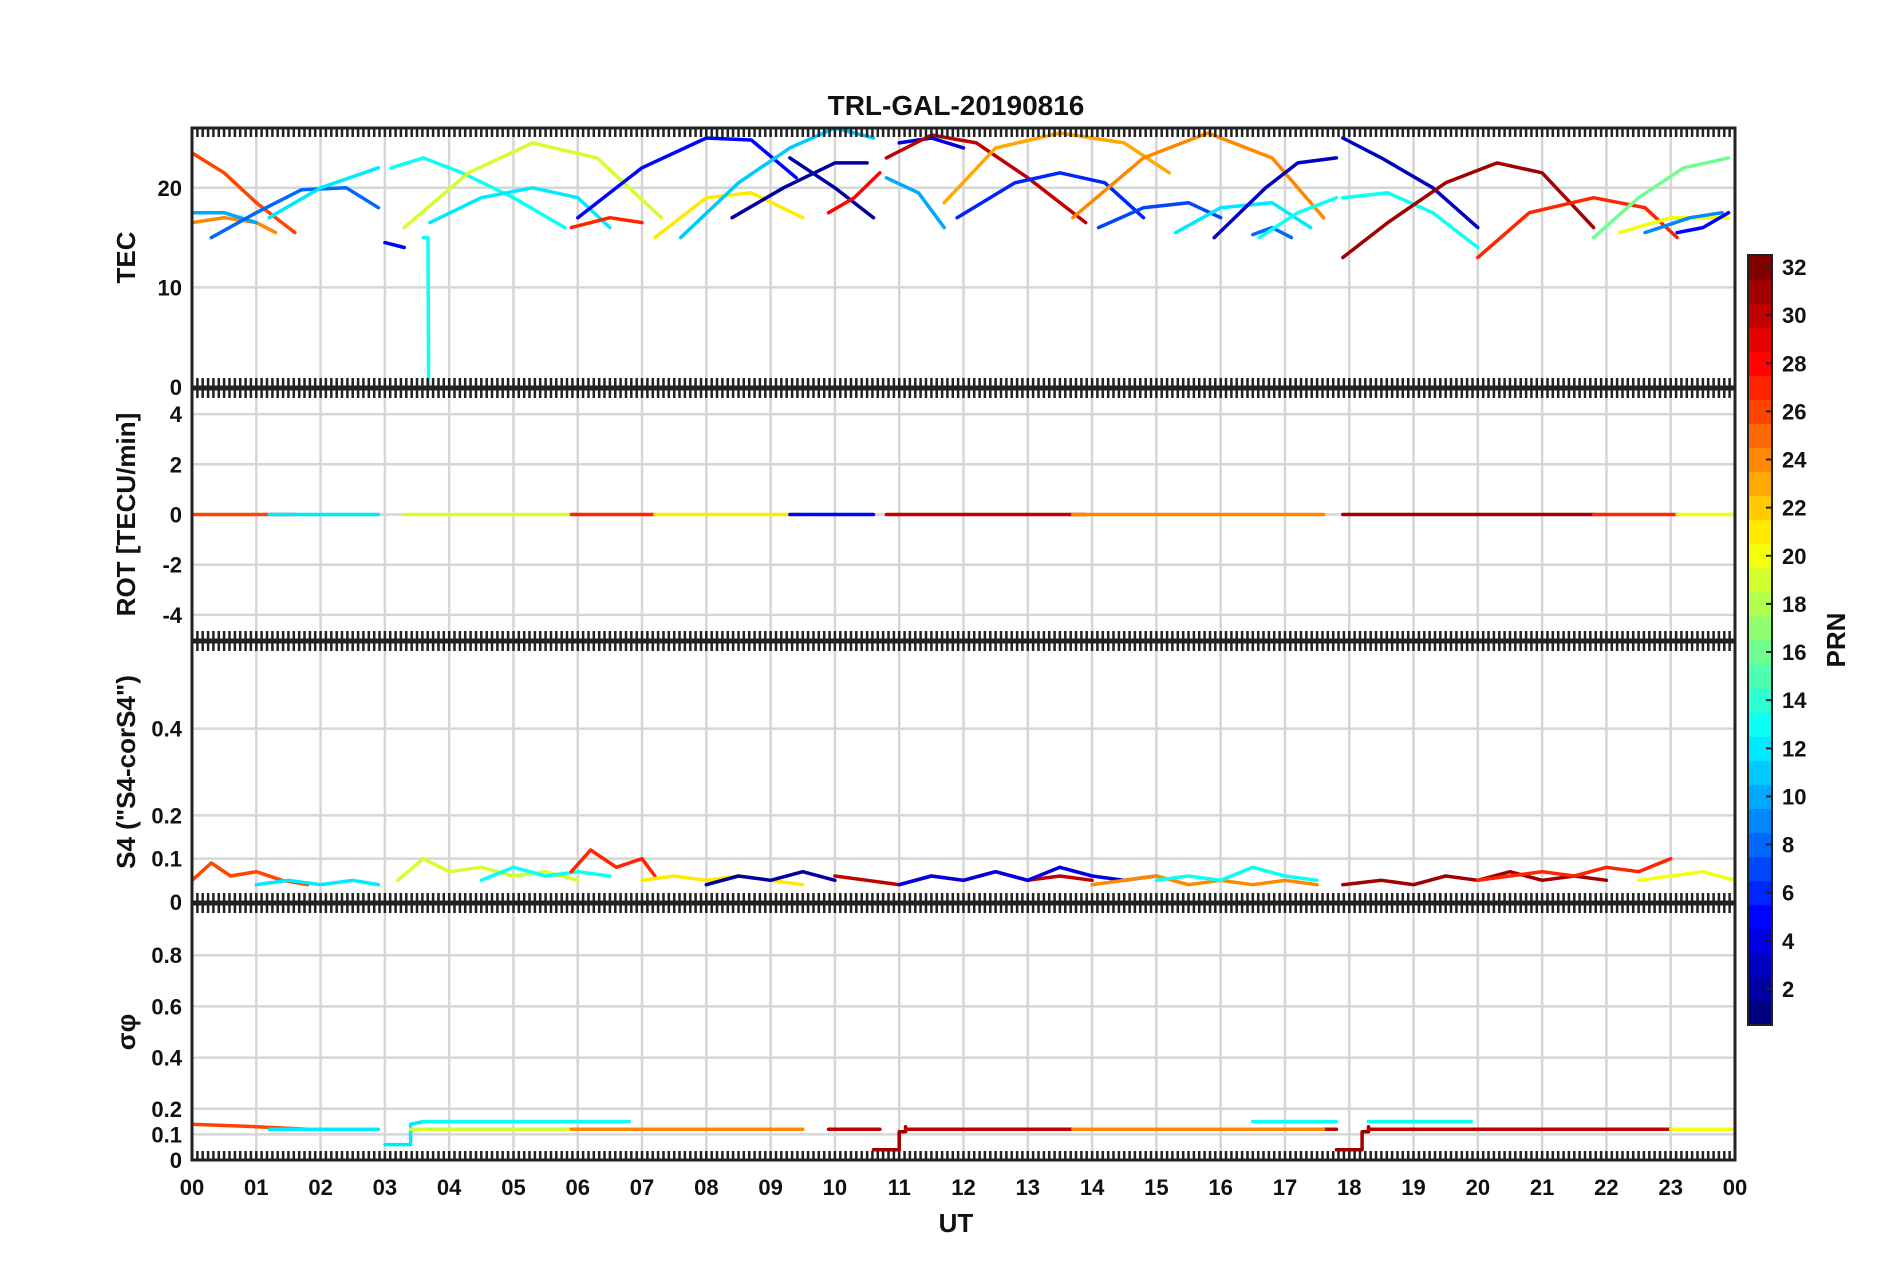 This screenshot has height=1272, width=1902. I want to click on x-tick-label: 01, so click(256, 1187).